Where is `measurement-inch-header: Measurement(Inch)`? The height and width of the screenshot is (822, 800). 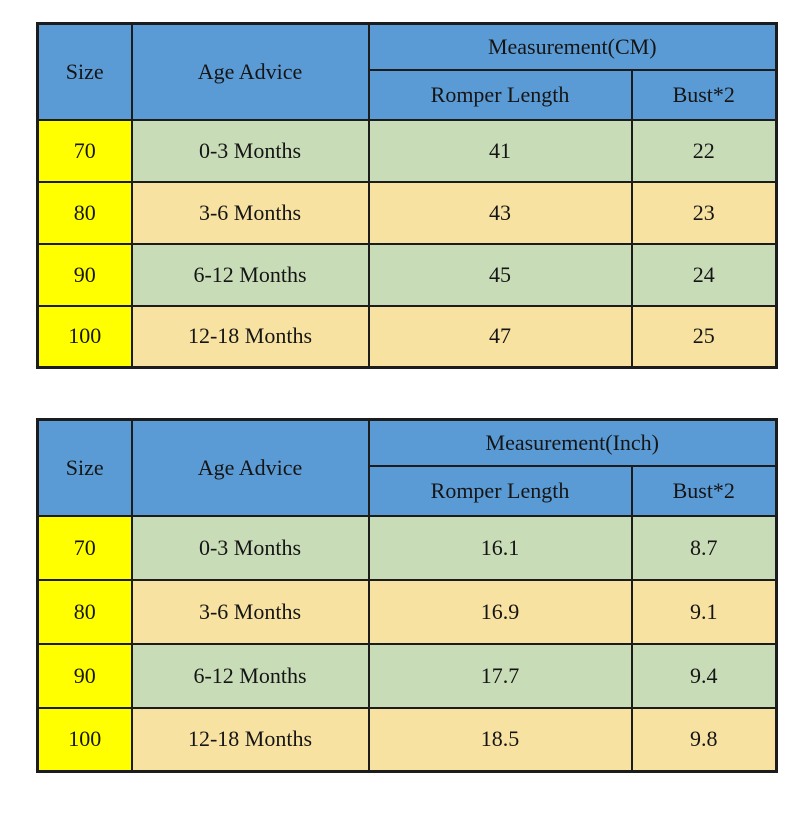
measurement-inch-header: Measurement(Inch) is located at coordinates (572, 442).